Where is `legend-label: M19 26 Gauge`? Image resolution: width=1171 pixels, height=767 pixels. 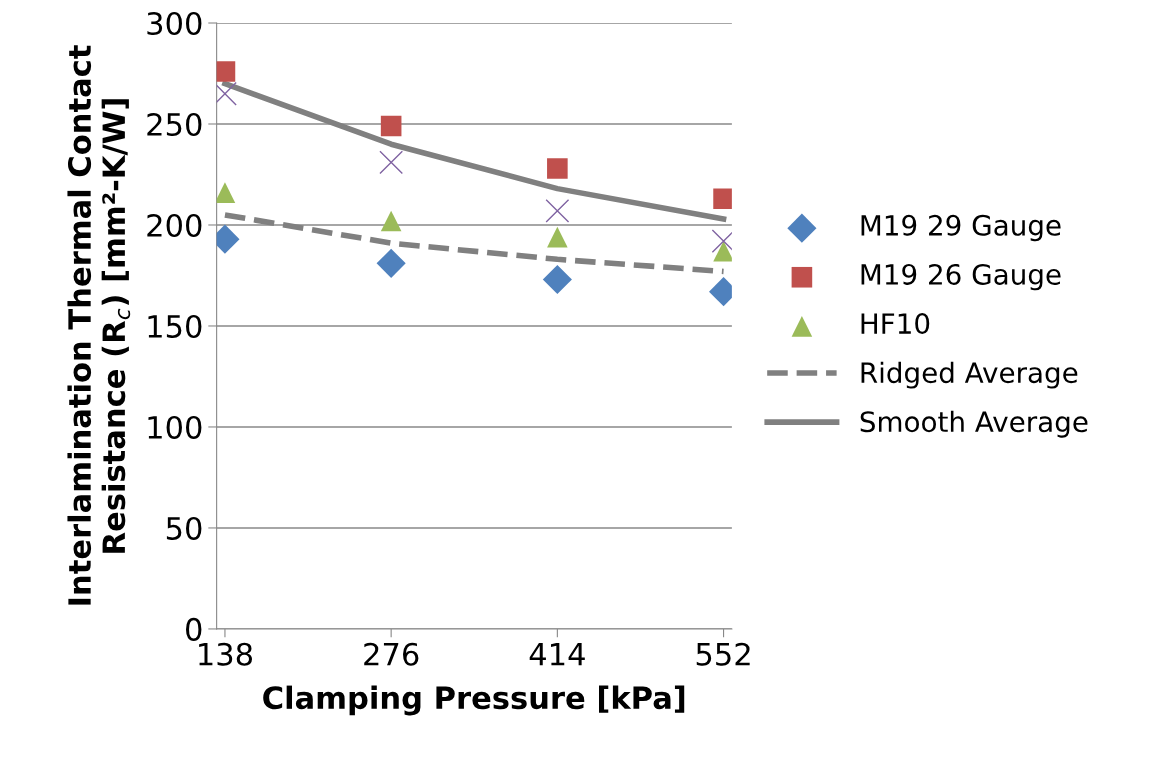
legend-label: M19 26 Gauge is located at coordinates (961, 277).